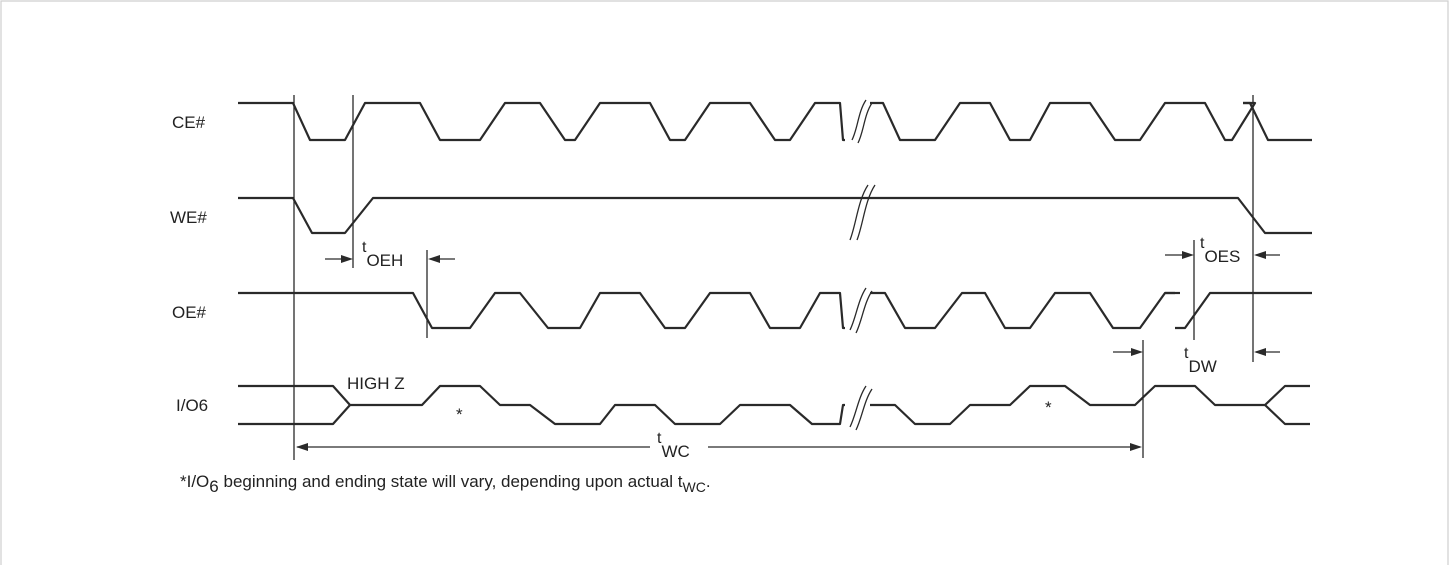  Describe the element at coordinates (189, 312) in the screenshot. I see `oe-label: OE#` at that location.